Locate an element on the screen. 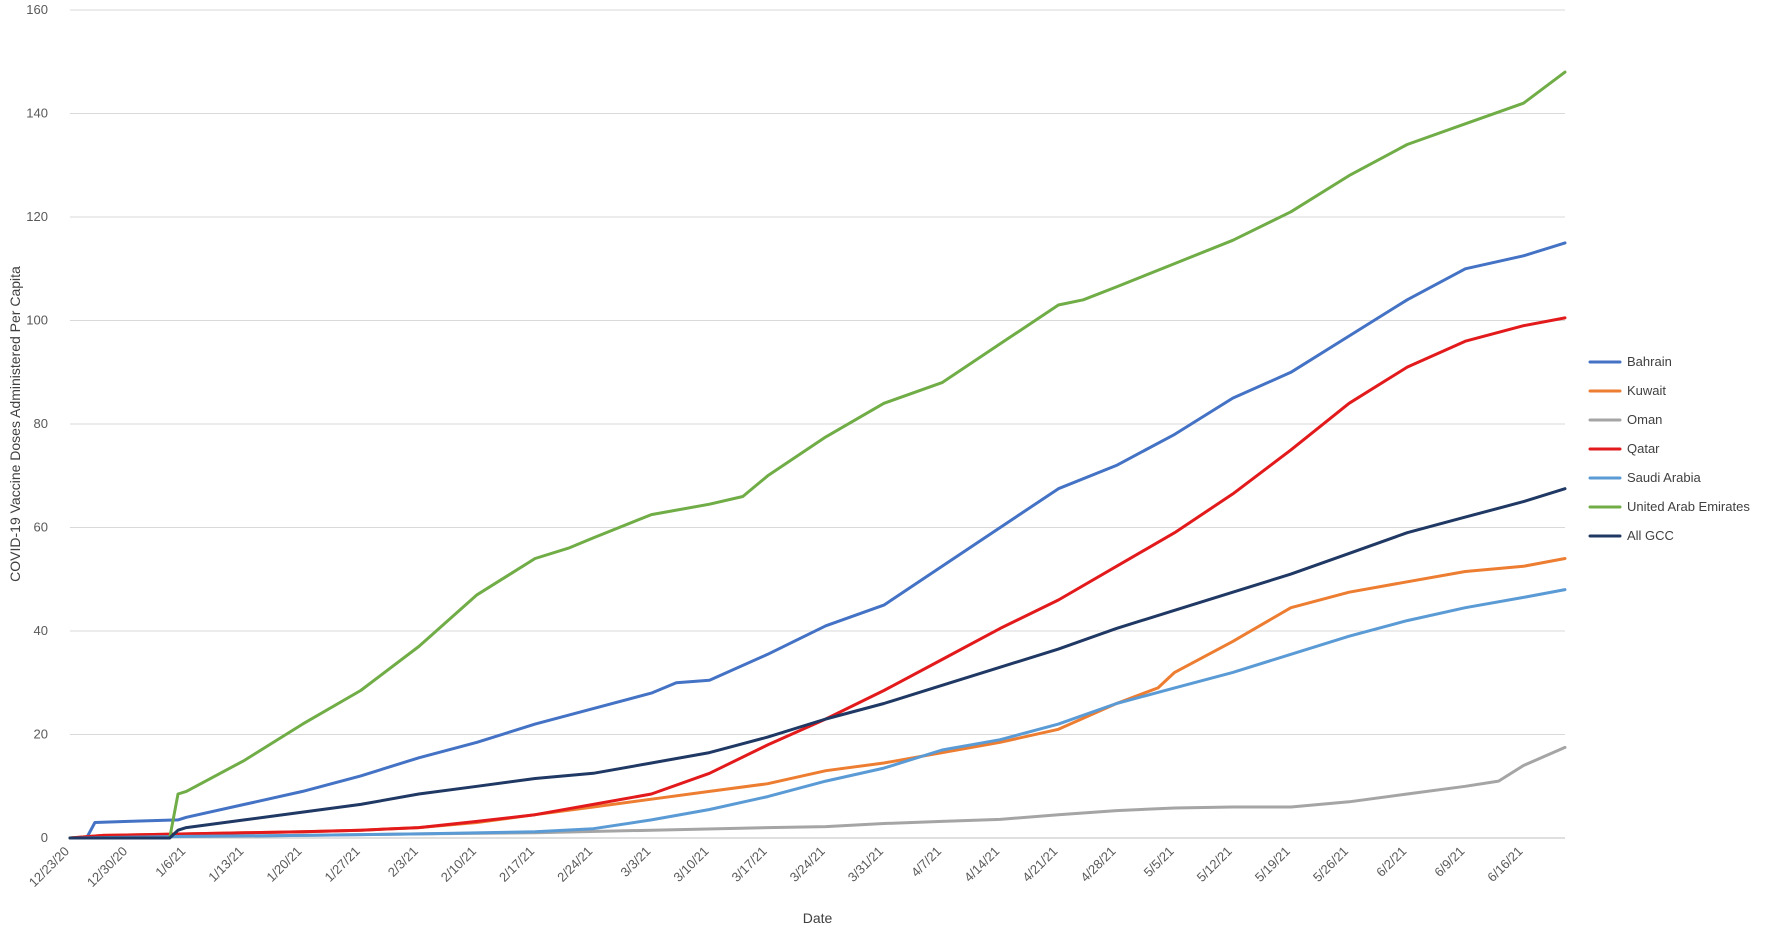 The height and width of the screenshot is (933, 1772). y-tick-label: 40 is located at coordinates (41, 630).